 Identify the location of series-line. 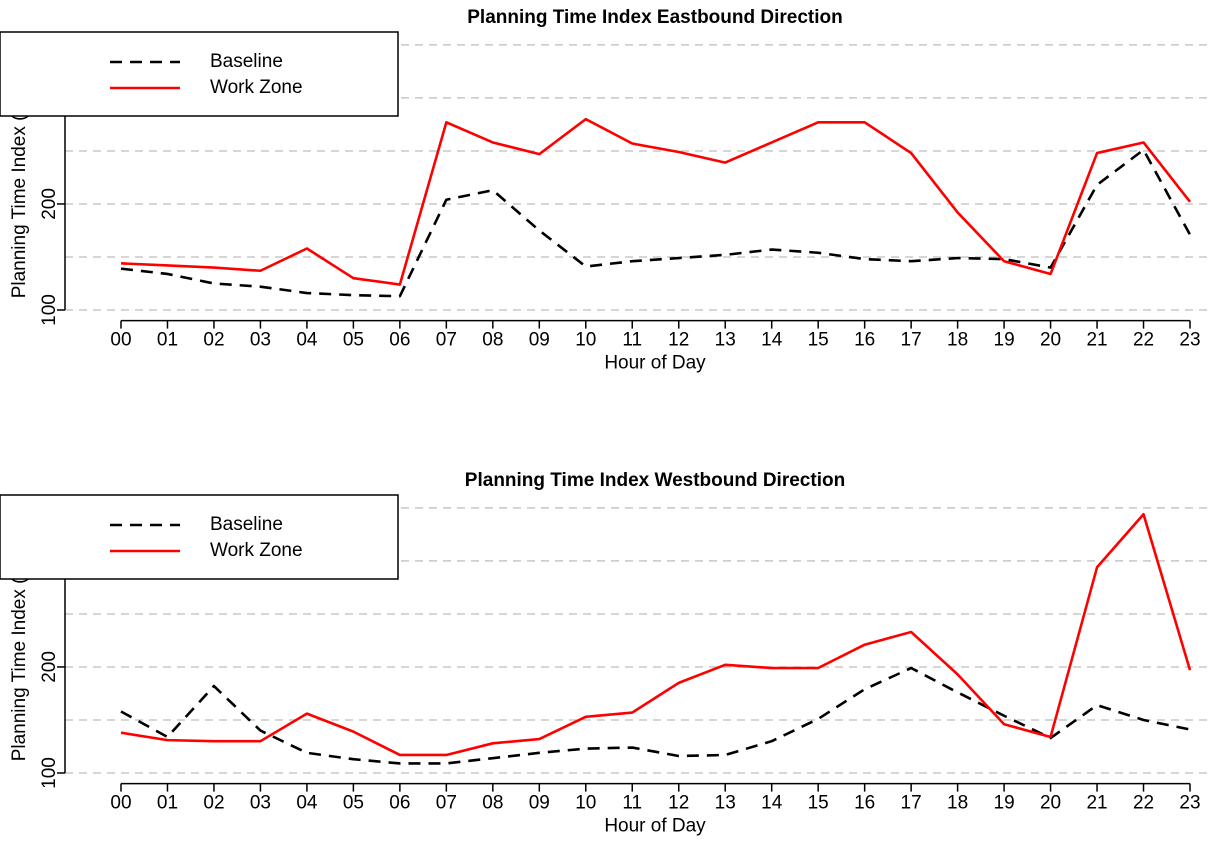
(655, 715).